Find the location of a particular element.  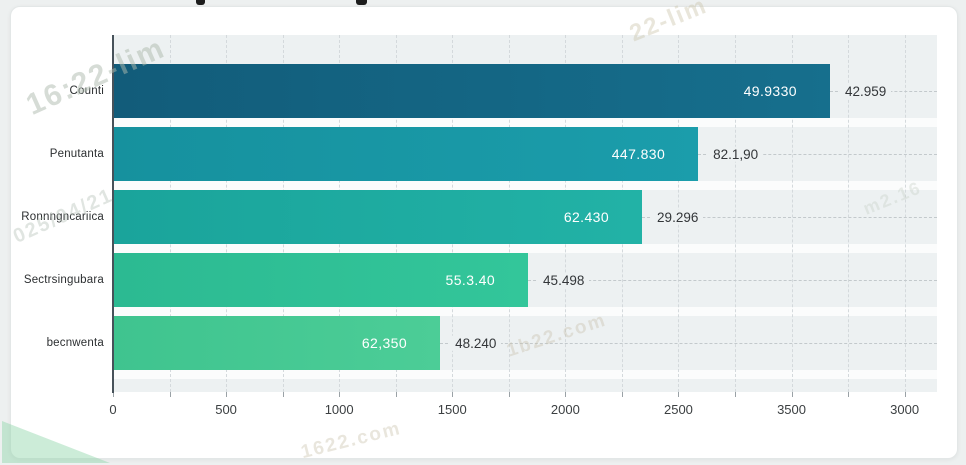

leader-line: 48.240 is located at coordinates (688, 343).